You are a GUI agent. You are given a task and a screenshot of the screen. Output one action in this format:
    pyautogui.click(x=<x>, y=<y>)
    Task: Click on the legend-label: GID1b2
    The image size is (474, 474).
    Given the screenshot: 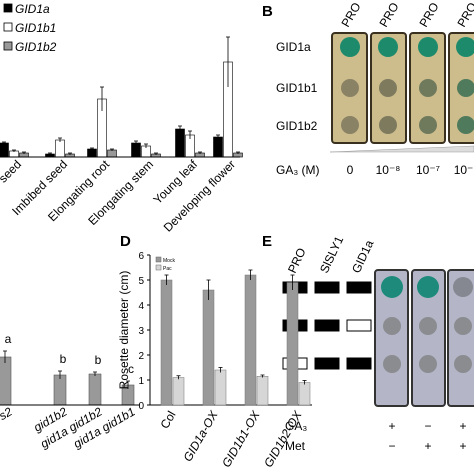 What is the action you would take?
    pyautogui.click(x=36, y=47)
    